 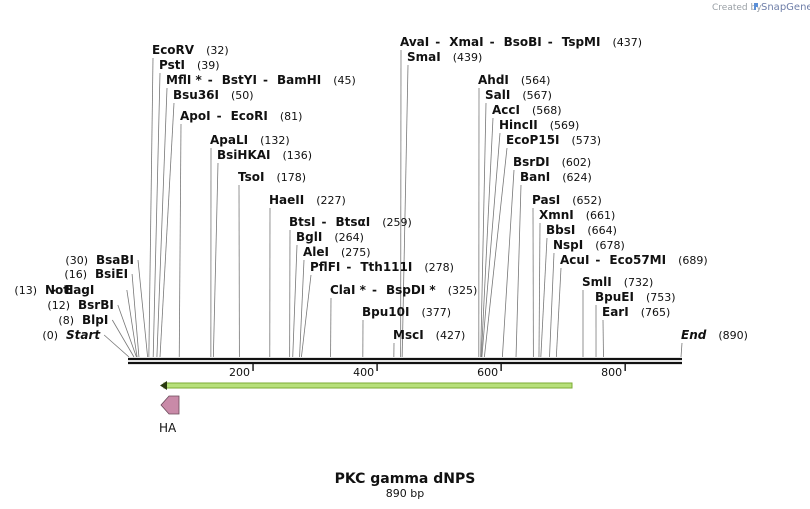 I want to click on site-name: TsoI, so click(x=251, y=177).